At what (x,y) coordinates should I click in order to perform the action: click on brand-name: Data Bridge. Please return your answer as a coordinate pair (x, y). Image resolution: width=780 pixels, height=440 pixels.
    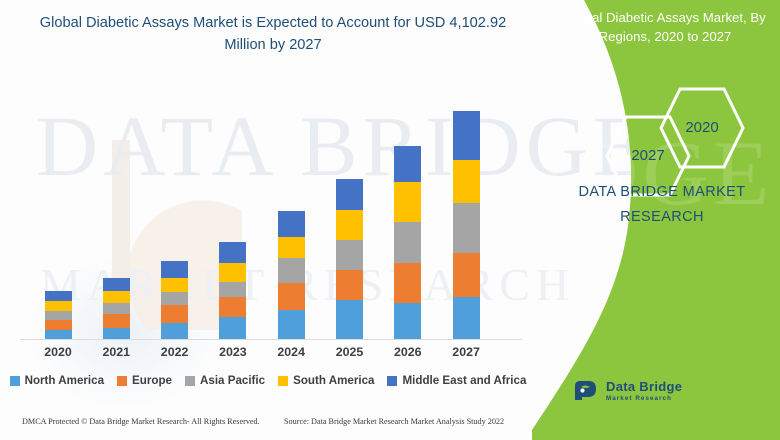
    Looking at the image, I should click on (644, 387).